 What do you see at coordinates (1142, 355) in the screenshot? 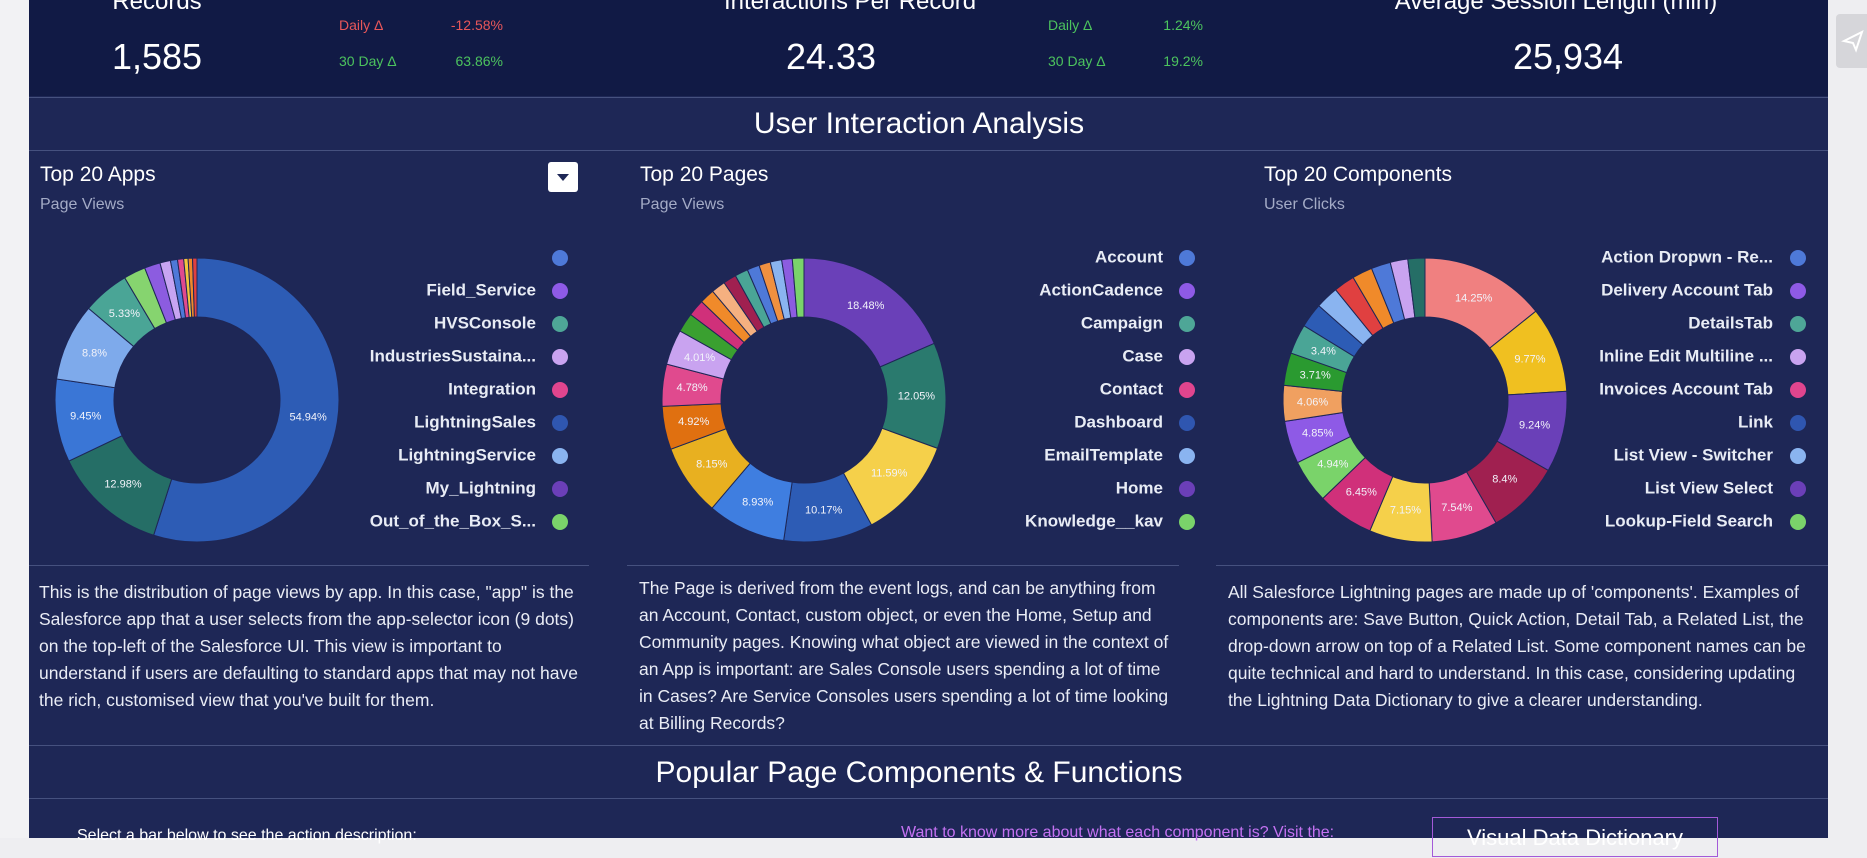
I see `legend-label: Case` at bounding box center [1142, 355].